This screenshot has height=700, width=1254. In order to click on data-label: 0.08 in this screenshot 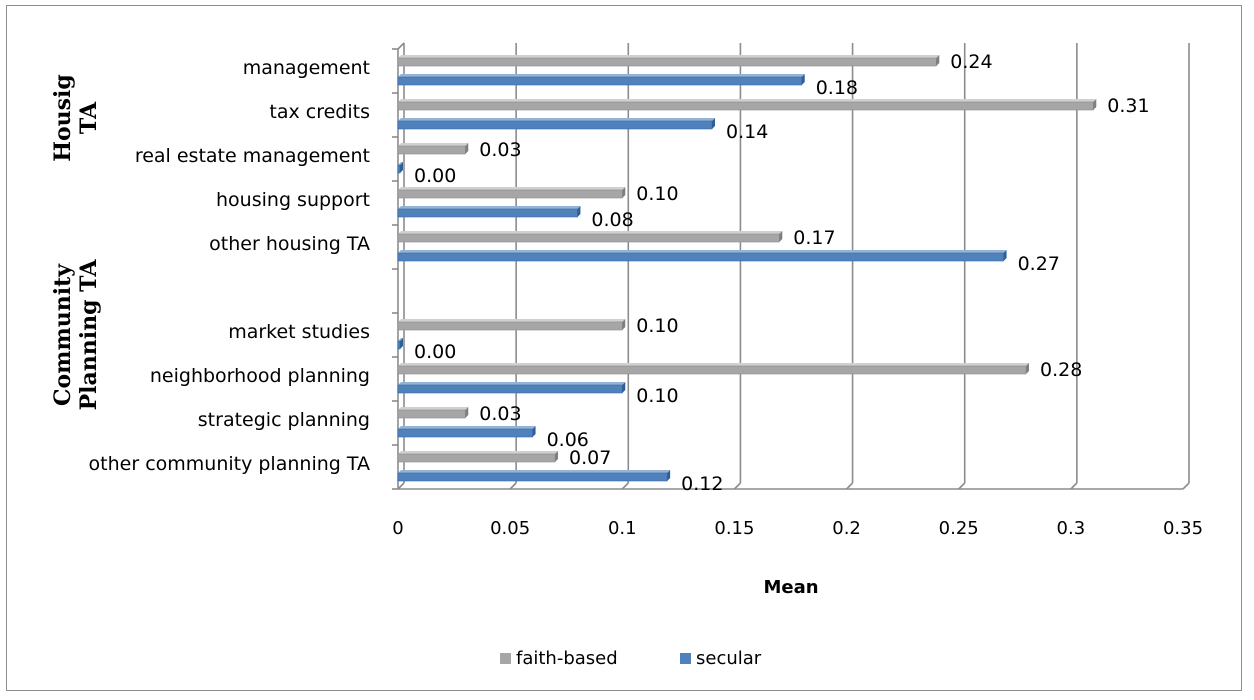, I will do `click(612, 220)`.